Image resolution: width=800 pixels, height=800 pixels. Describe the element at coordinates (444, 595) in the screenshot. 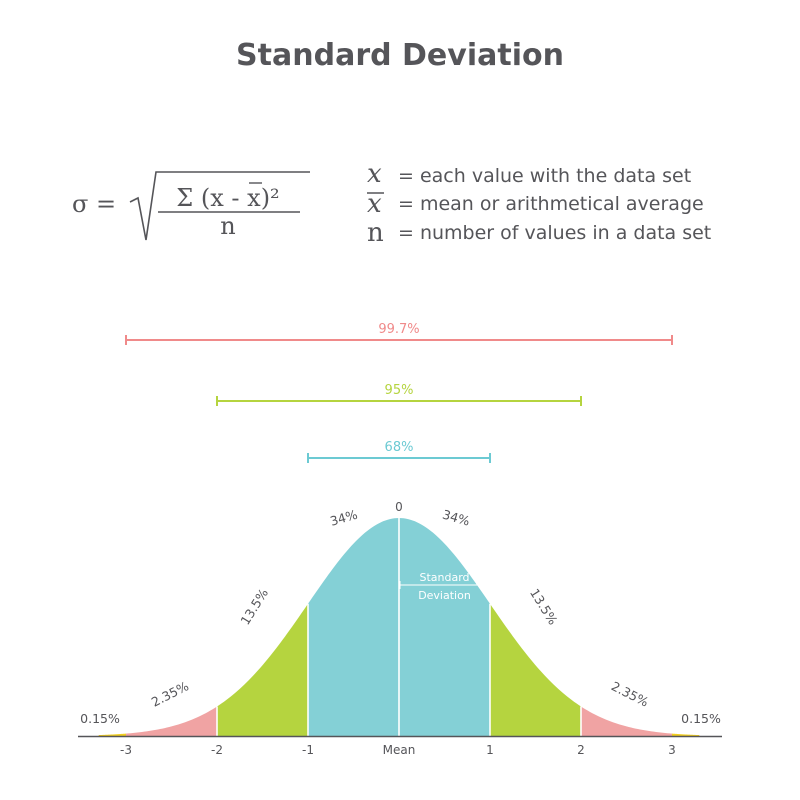

I see `sd-annotation-line2: Deviation` at that location.